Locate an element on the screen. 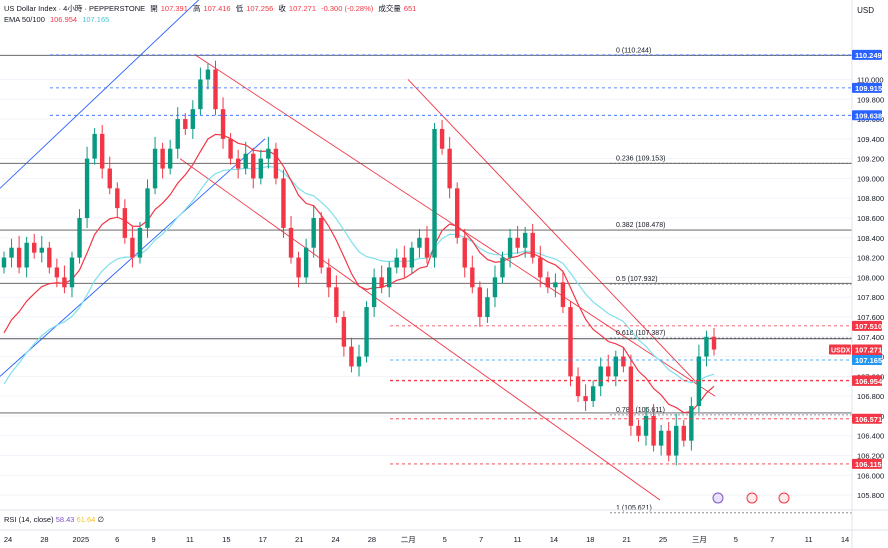 Image resolution: width=888 pixels, height=548 pixels. price-tick-label: 106.800 is located at coordinates (870, 396).